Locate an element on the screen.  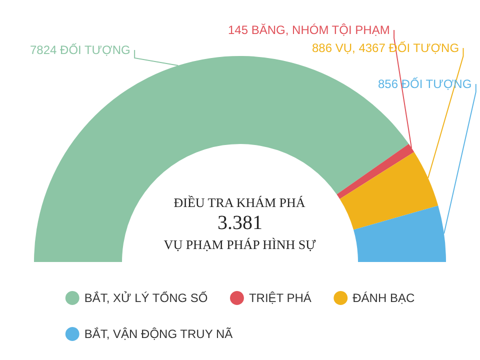
text: 3.381 is located at coordinates (240, 223).